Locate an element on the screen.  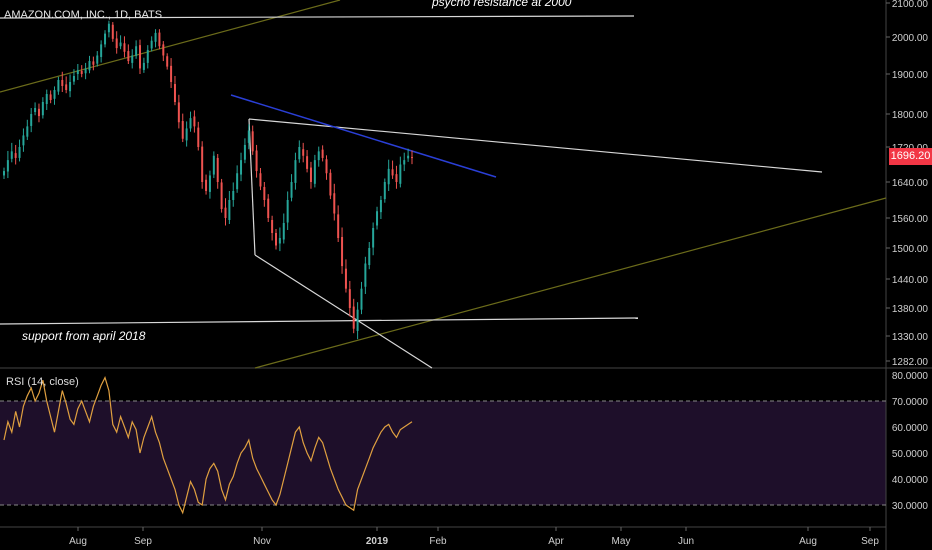
rsi-line is located at coordinates (208, 445).